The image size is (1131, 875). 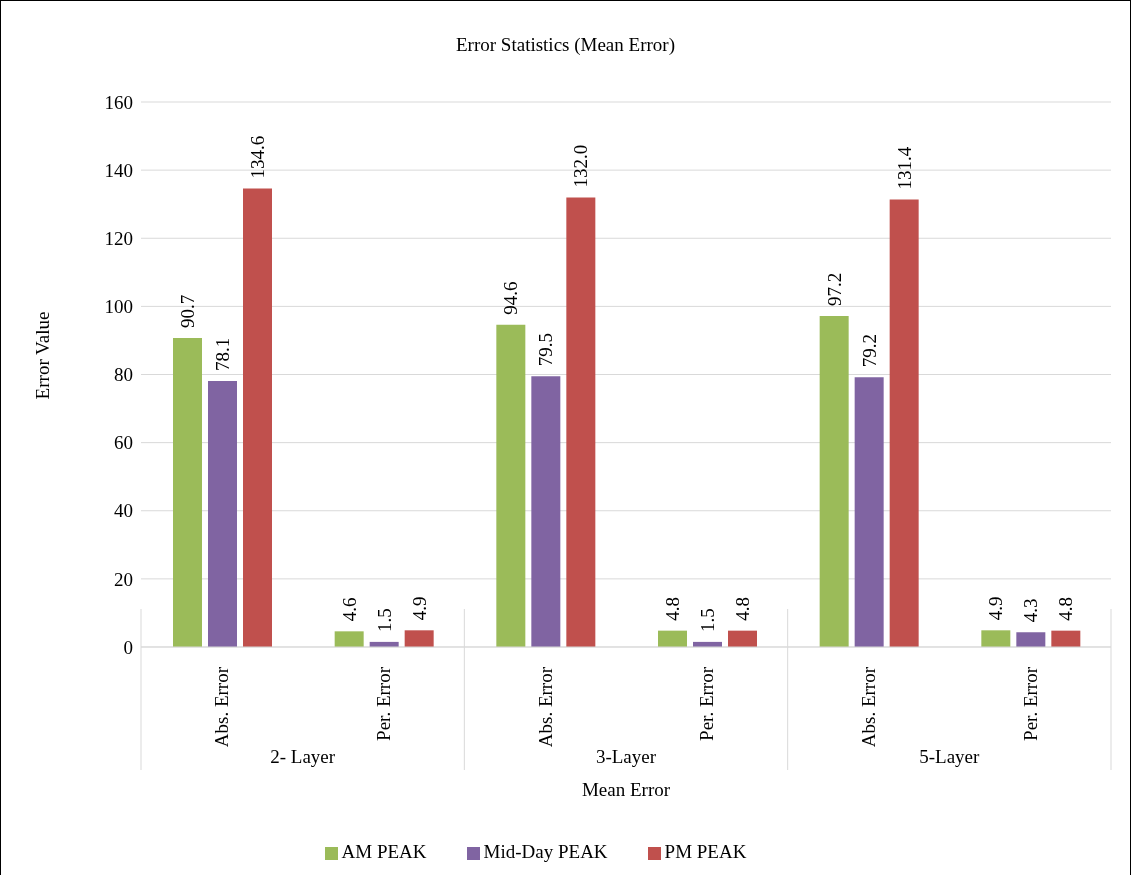 I want to click on data-label: 4.3, so click(x=1031, y=610).